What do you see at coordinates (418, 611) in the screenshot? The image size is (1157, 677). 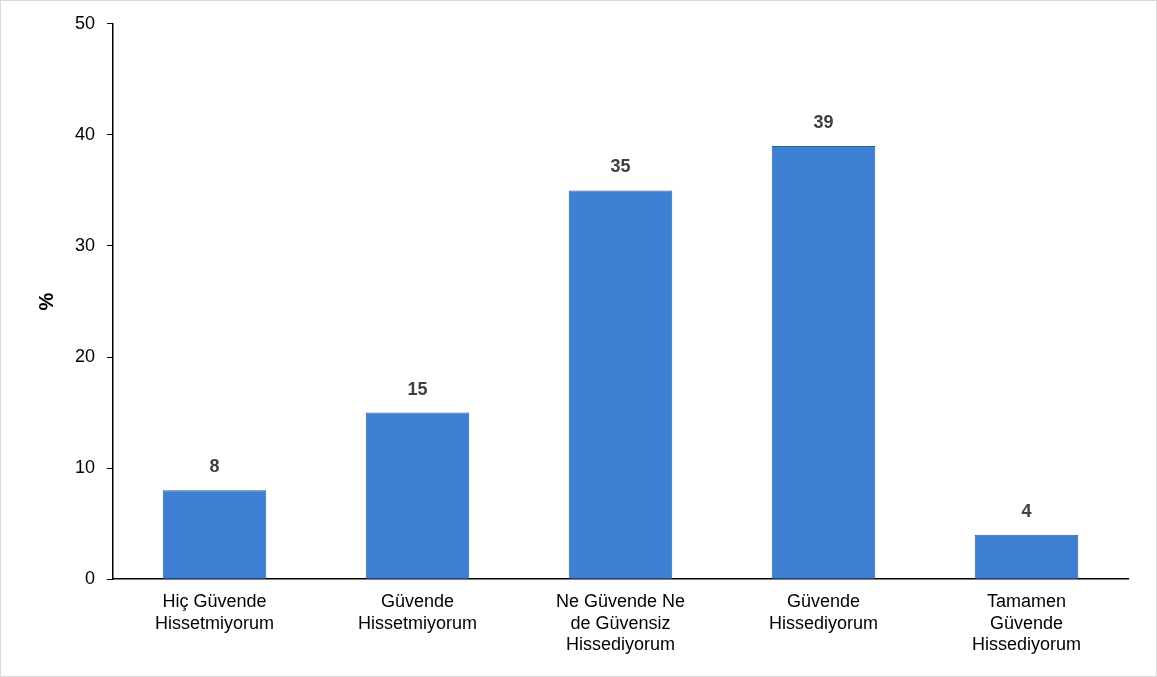 I see `x-tick-label: Güvende Hissetmiyorum` at bounding box center [418, 611].